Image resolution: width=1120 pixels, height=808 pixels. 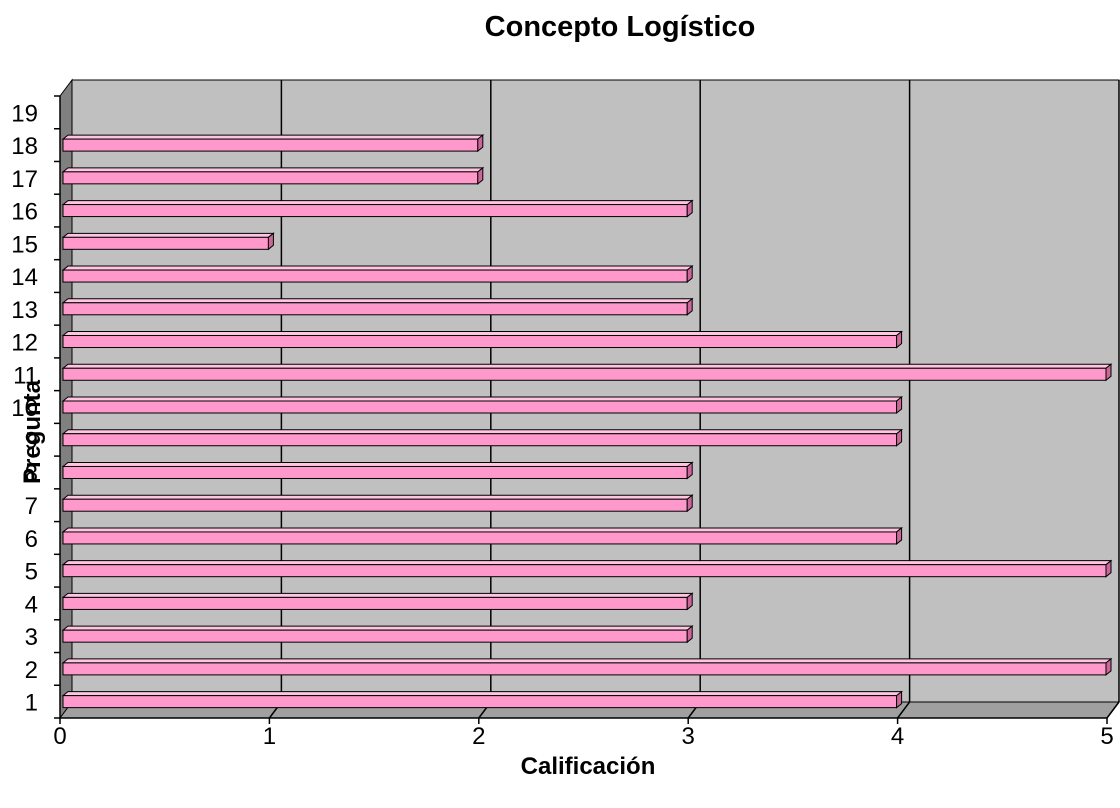 What do you see at coordinates (31, 473) in the screenshot?
I see `y-tick-label: 8` at bounding box center [31, 473].